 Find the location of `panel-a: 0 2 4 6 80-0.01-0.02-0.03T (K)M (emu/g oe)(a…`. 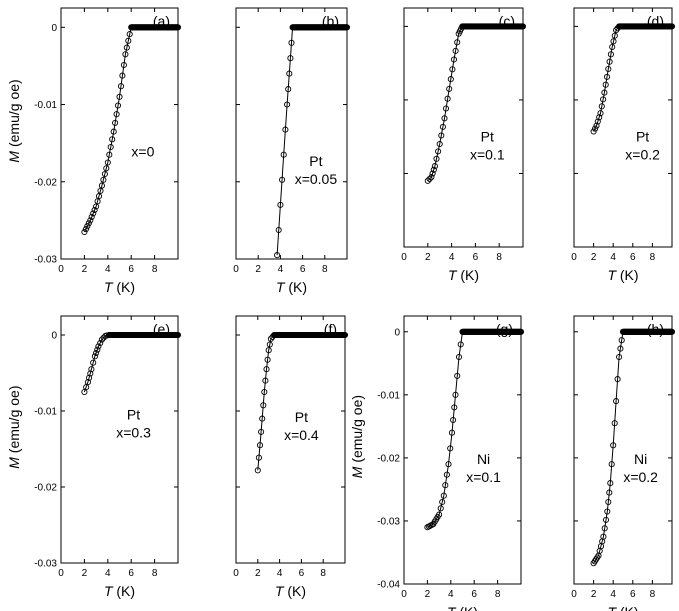

panel-a: 0 2 4 6 80-0.01-0.02-0.03T (K)M (emu/g oe)(a… is located at coordinates (94, 151).